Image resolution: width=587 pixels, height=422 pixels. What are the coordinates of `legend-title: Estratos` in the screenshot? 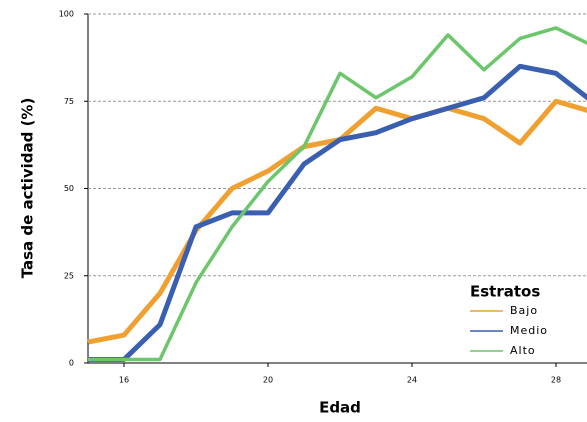 It's located at (505, 292).